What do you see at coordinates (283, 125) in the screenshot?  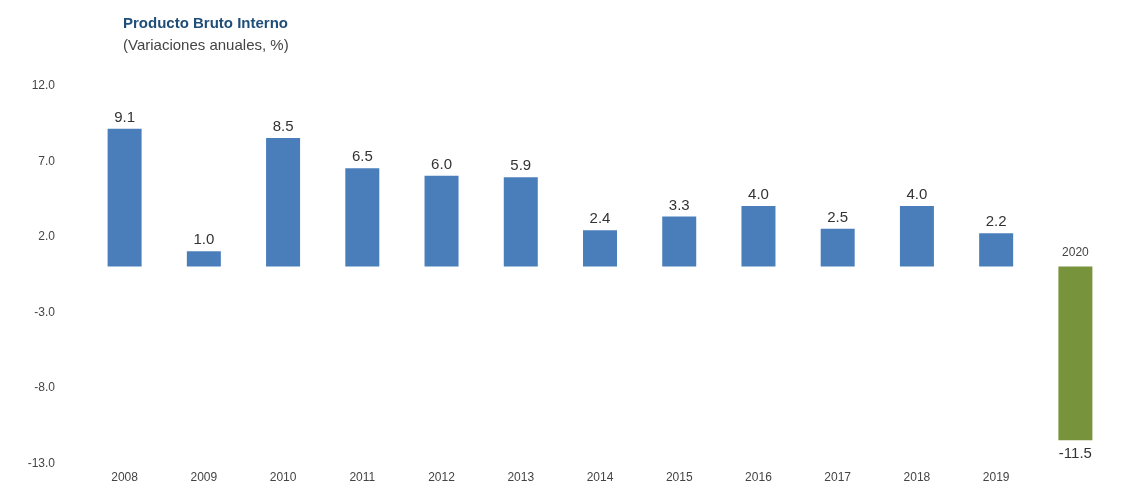 I see `data-label: 8.5` at bounding box center [283, 125].